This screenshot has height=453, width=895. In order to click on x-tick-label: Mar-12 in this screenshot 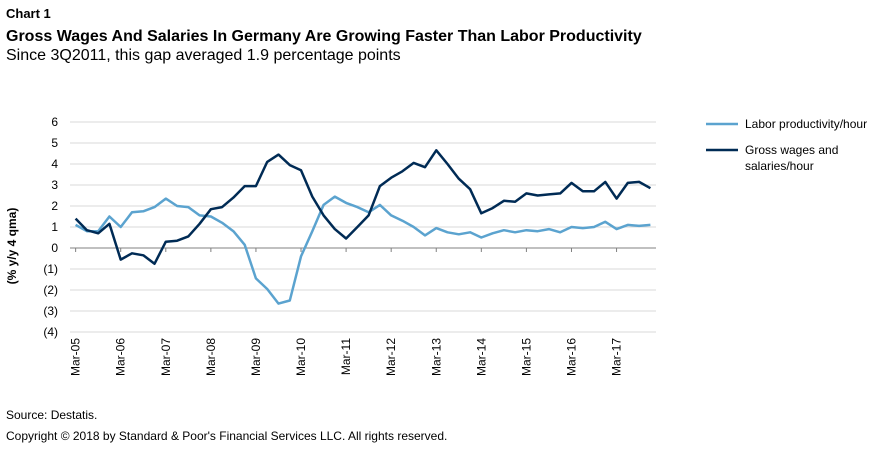, I will do `click(391, 357)`.